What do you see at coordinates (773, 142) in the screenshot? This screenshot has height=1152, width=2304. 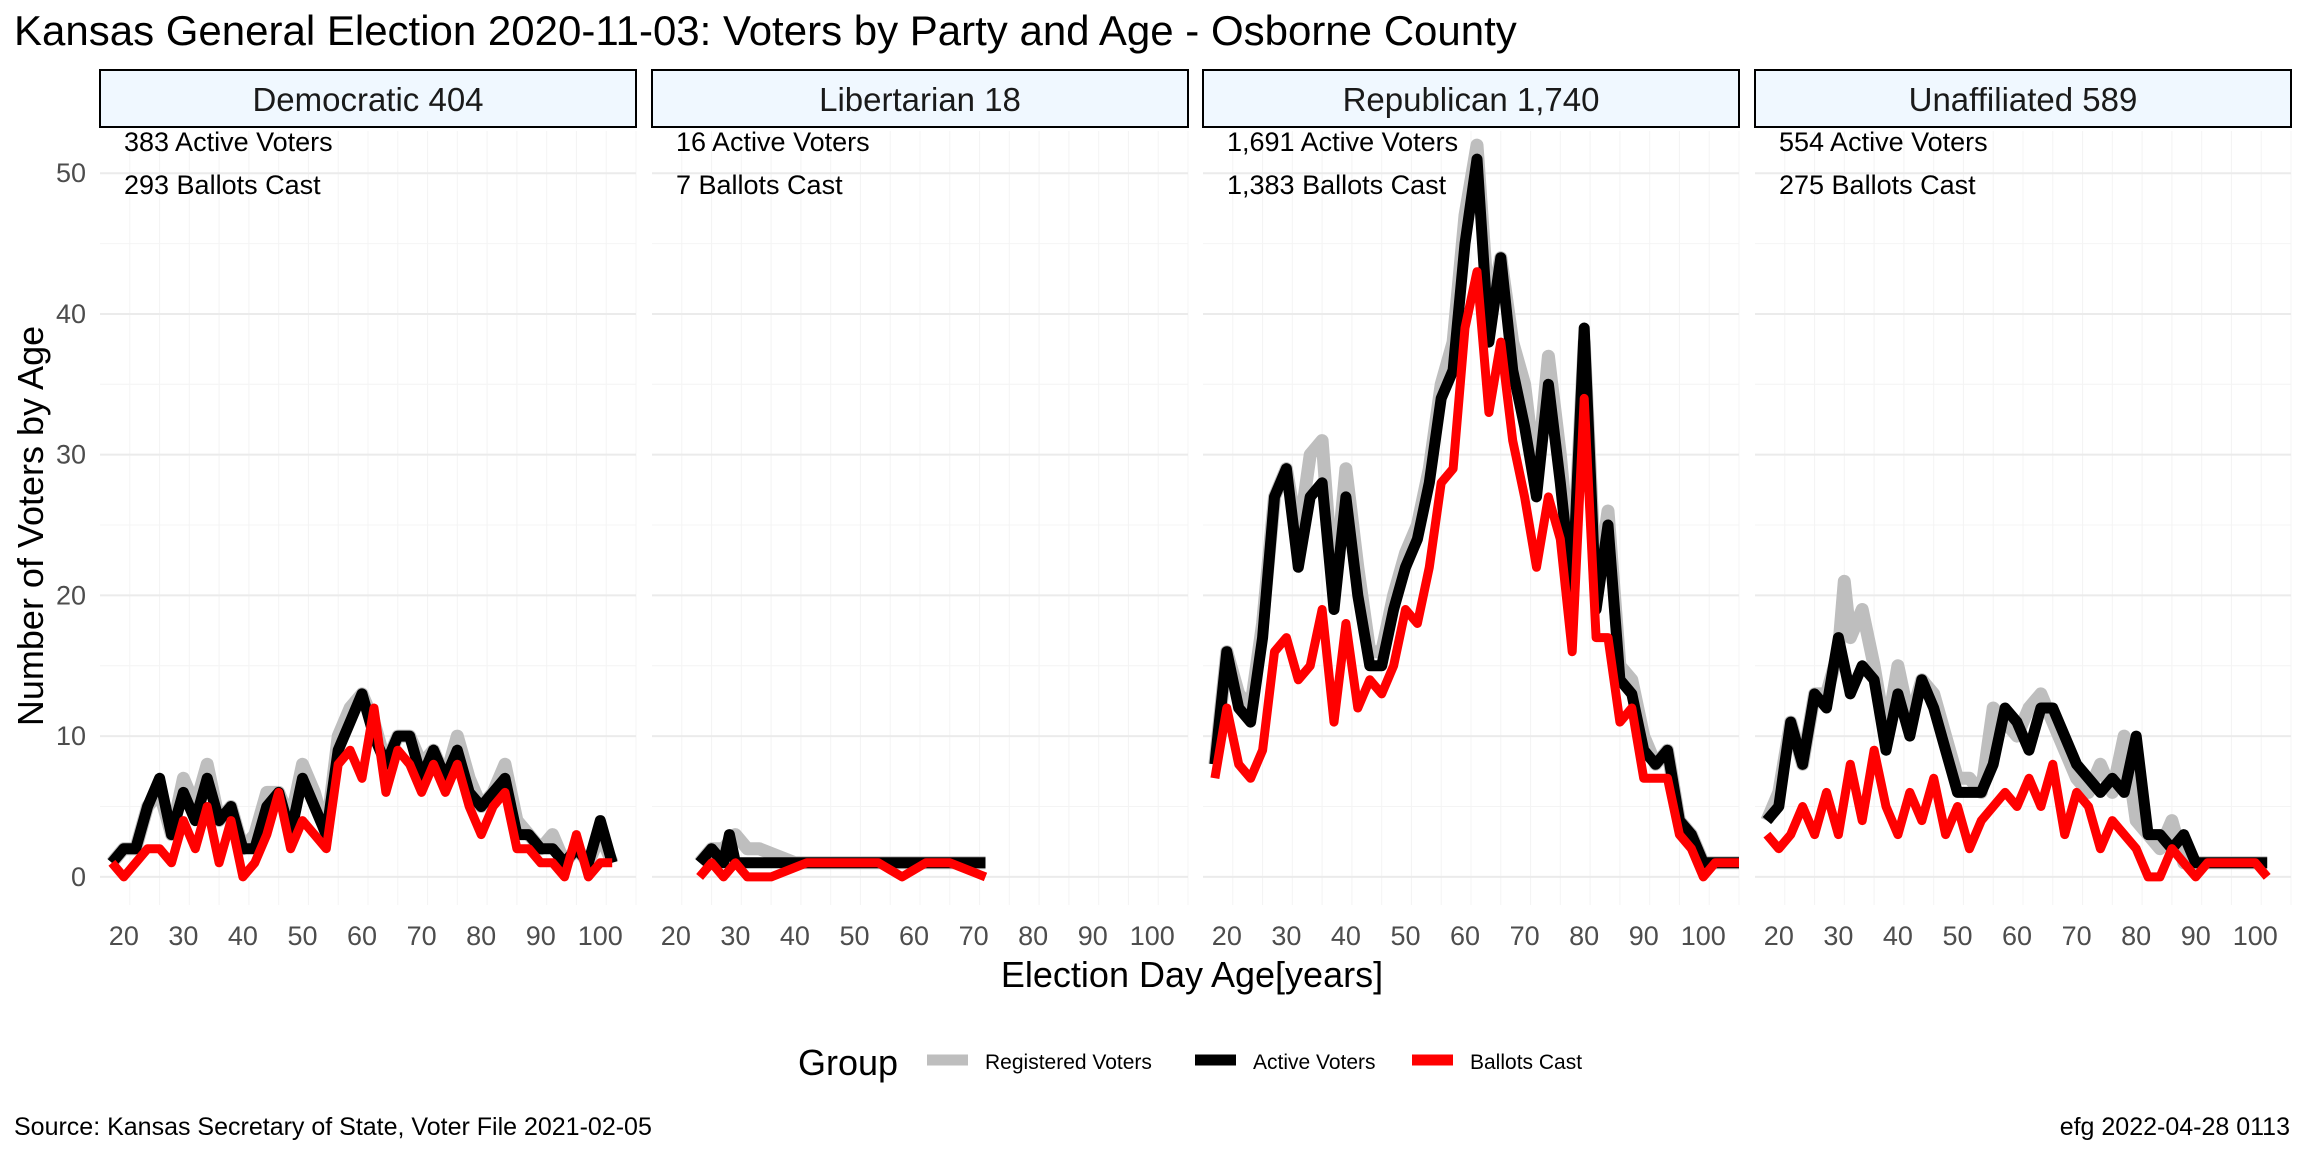 I see `panel-annotation: 16 Active Voters` at bounding box center [773, 142].